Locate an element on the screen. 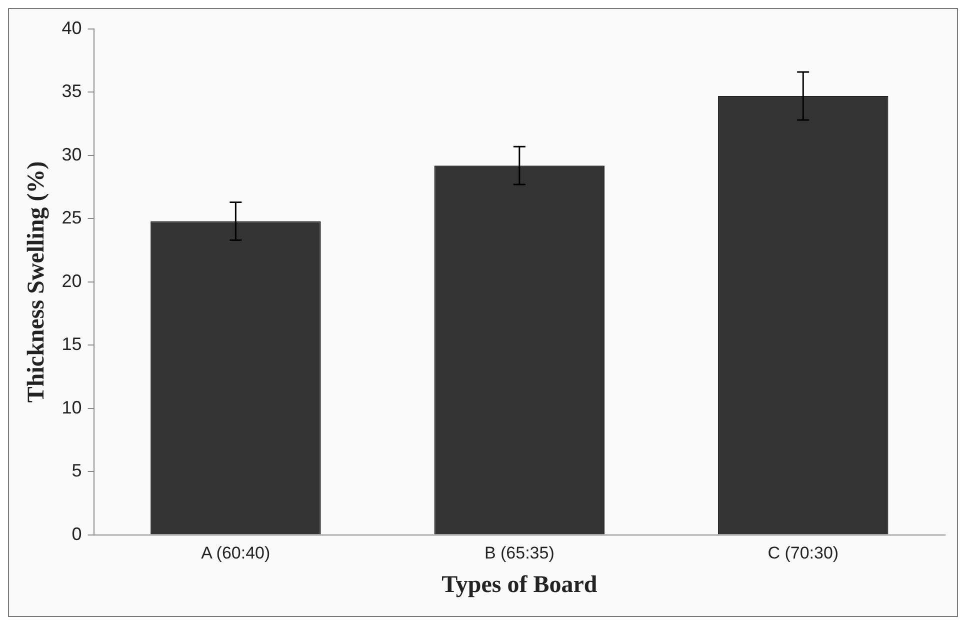 The width and height of the screenshot is (968, 627). x-tick-label: A (60:40) is located at coordinates (235, 553).